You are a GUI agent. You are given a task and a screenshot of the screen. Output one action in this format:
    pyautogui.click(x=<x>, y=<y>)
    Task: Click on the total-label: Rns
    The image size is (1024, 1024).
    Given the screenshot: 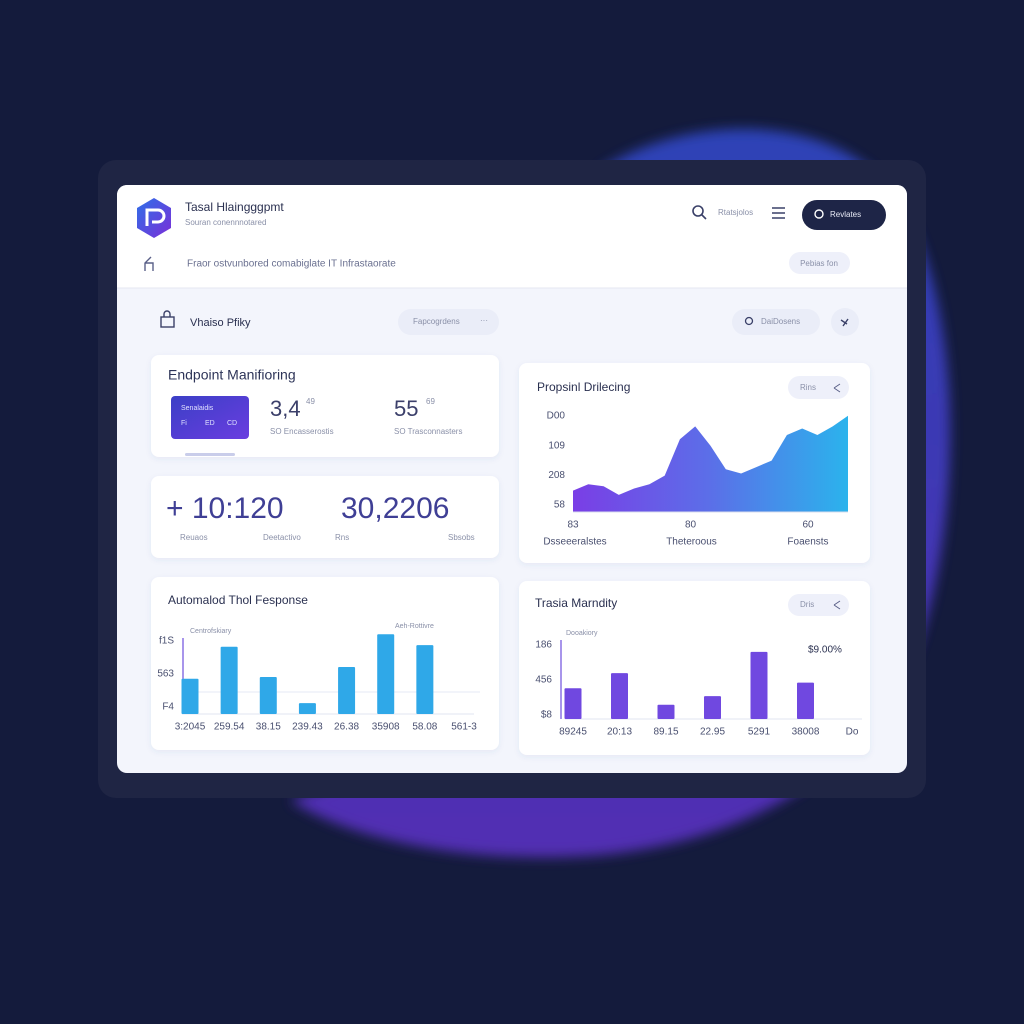 What is the action you would take?
    pyautogui.click(x=342, y=537)
    